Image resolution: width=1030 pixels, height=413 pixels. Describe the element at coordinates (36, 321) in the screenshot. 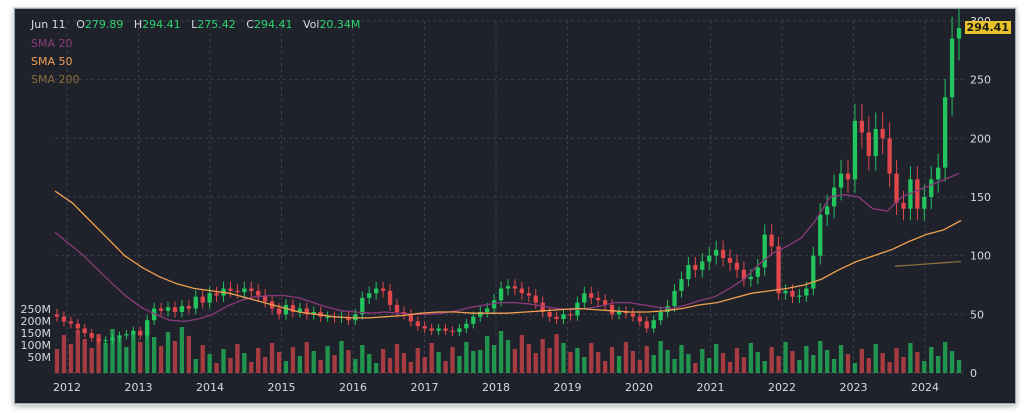

I see `volume-tick-label: 200M` at that location.